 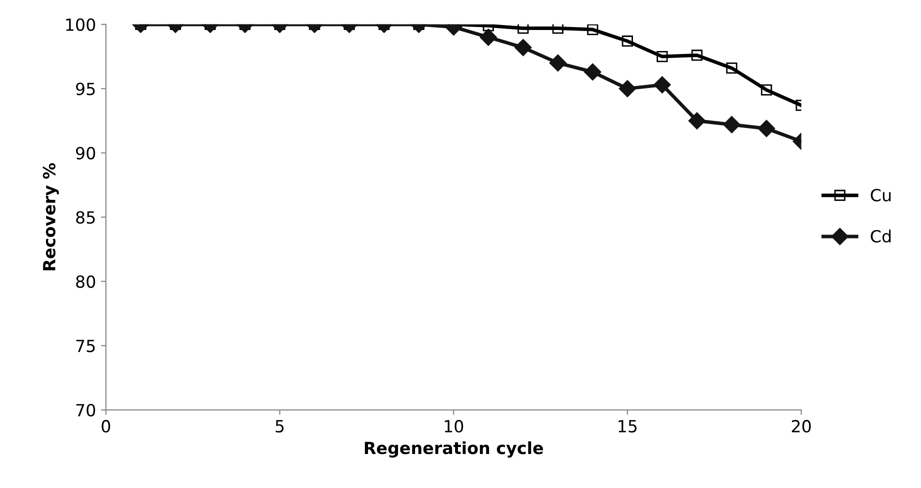 What do you see at coordinates (454, 426) in the screenshot?
I see `x-tick-label: 10` at bounding box center [454, 426].